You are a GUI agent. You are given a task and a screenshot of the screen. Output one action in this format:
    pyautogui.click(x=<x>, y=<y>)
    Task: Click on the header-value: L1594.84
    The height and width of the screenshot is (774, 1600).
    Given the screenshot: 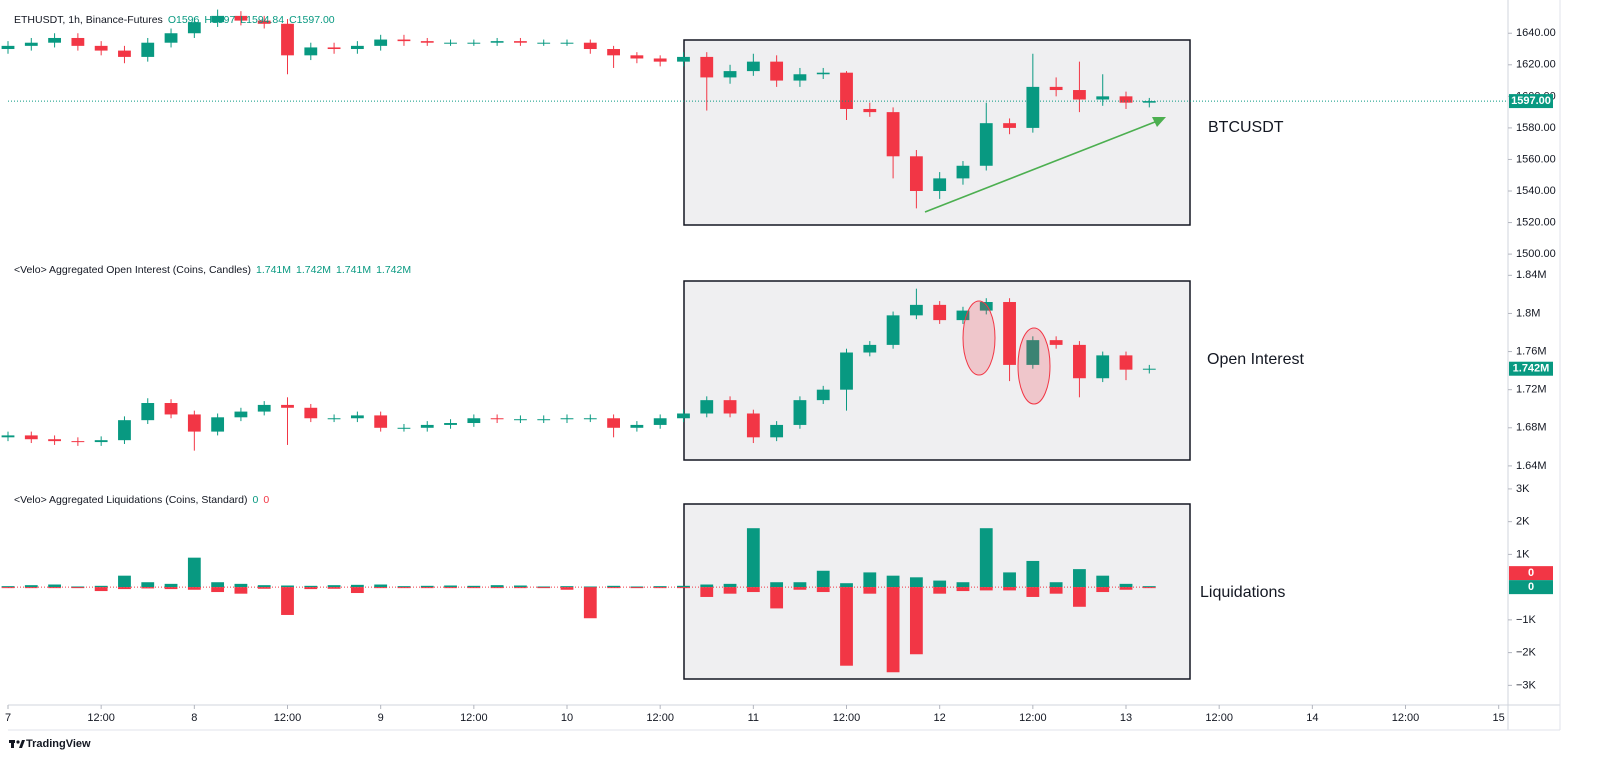 What is the action you would take?
    pyautogui.click(x=262, y=20)
    